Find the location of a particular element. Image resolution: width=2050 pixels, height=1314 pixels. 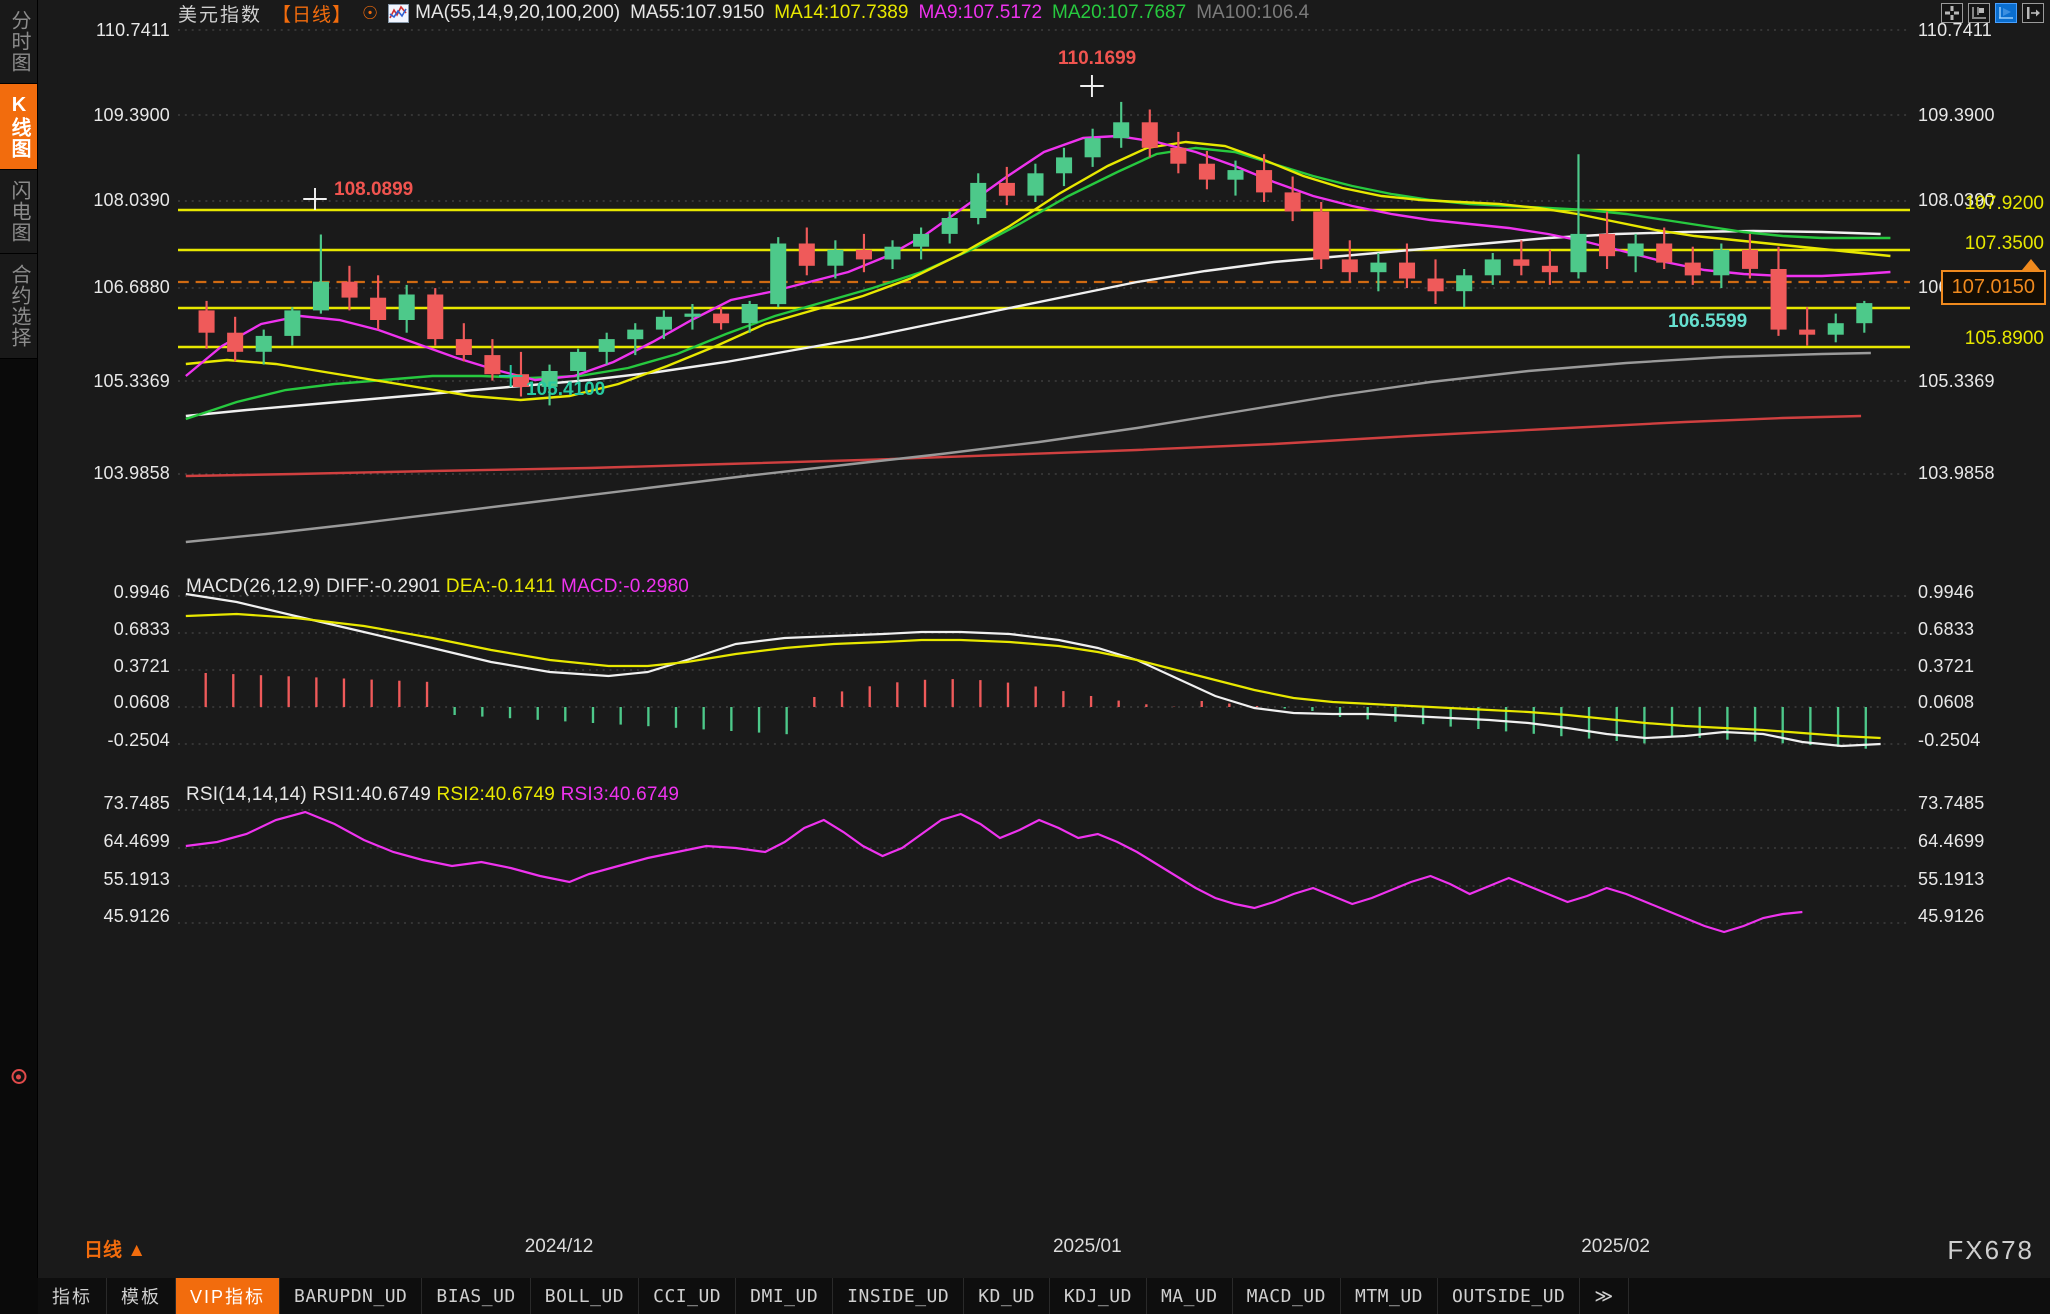

measure-icon is located at coordinates (1979, 13).